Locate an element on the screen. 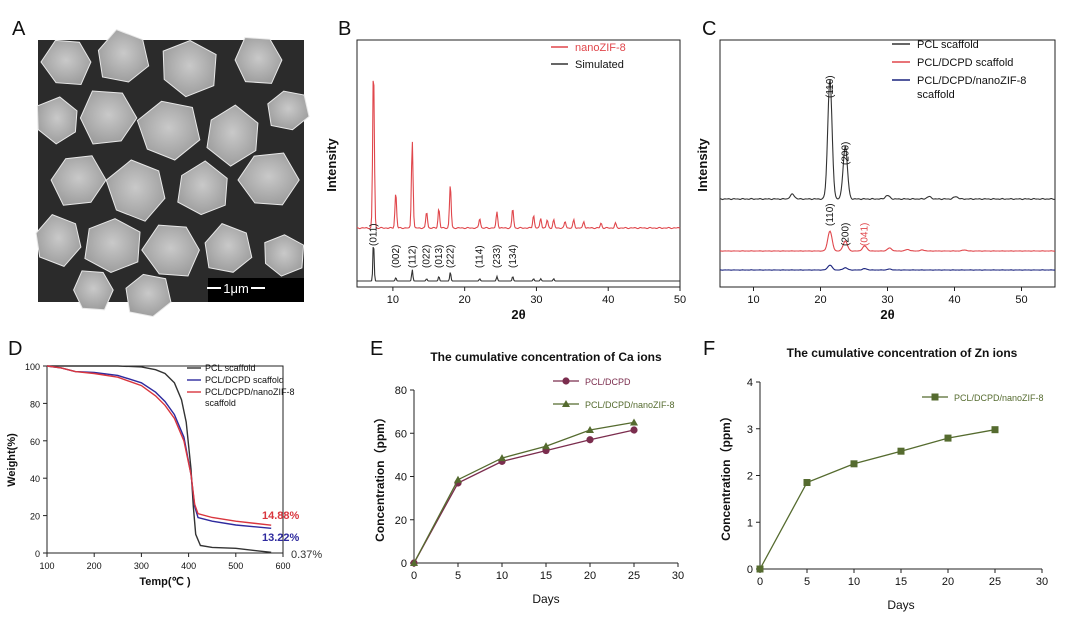  e-legend-marker-circle is located at coordinates (566, 381).